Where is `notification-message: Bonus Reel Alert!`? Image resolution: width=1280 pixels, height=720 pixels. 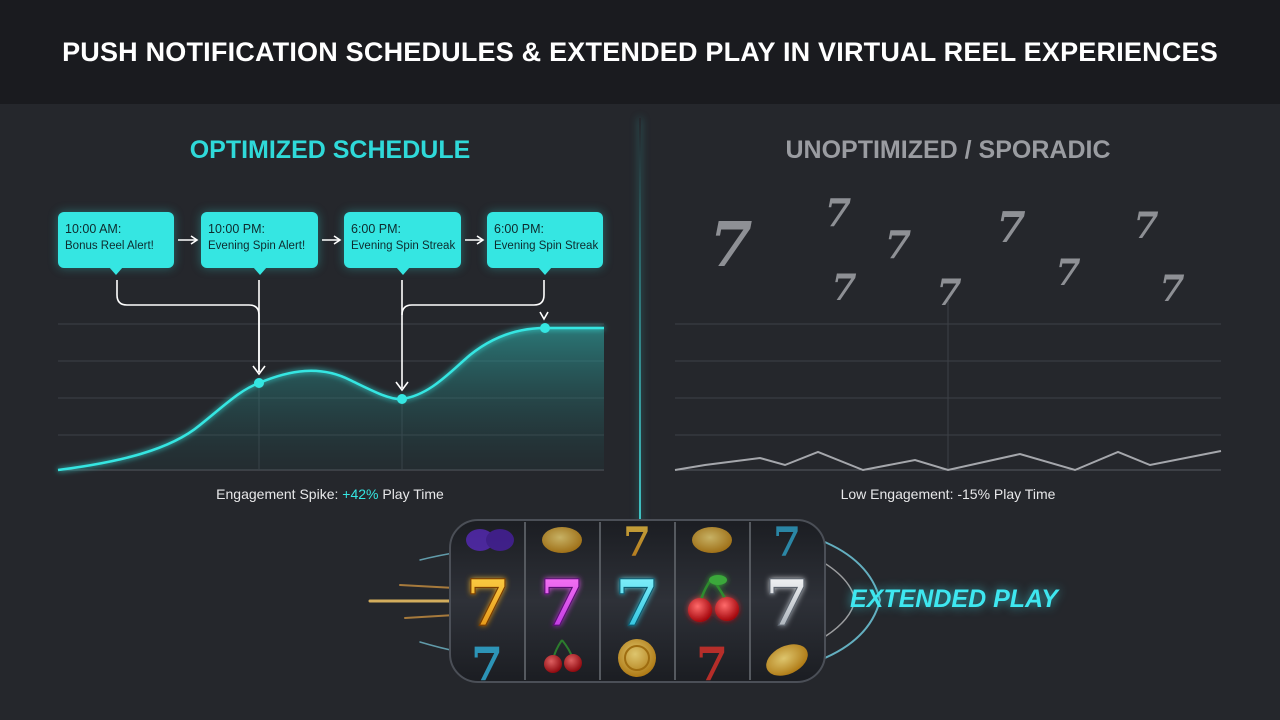
notification-message: Bonus Reel Alert! is located at coordinates (109, 246).